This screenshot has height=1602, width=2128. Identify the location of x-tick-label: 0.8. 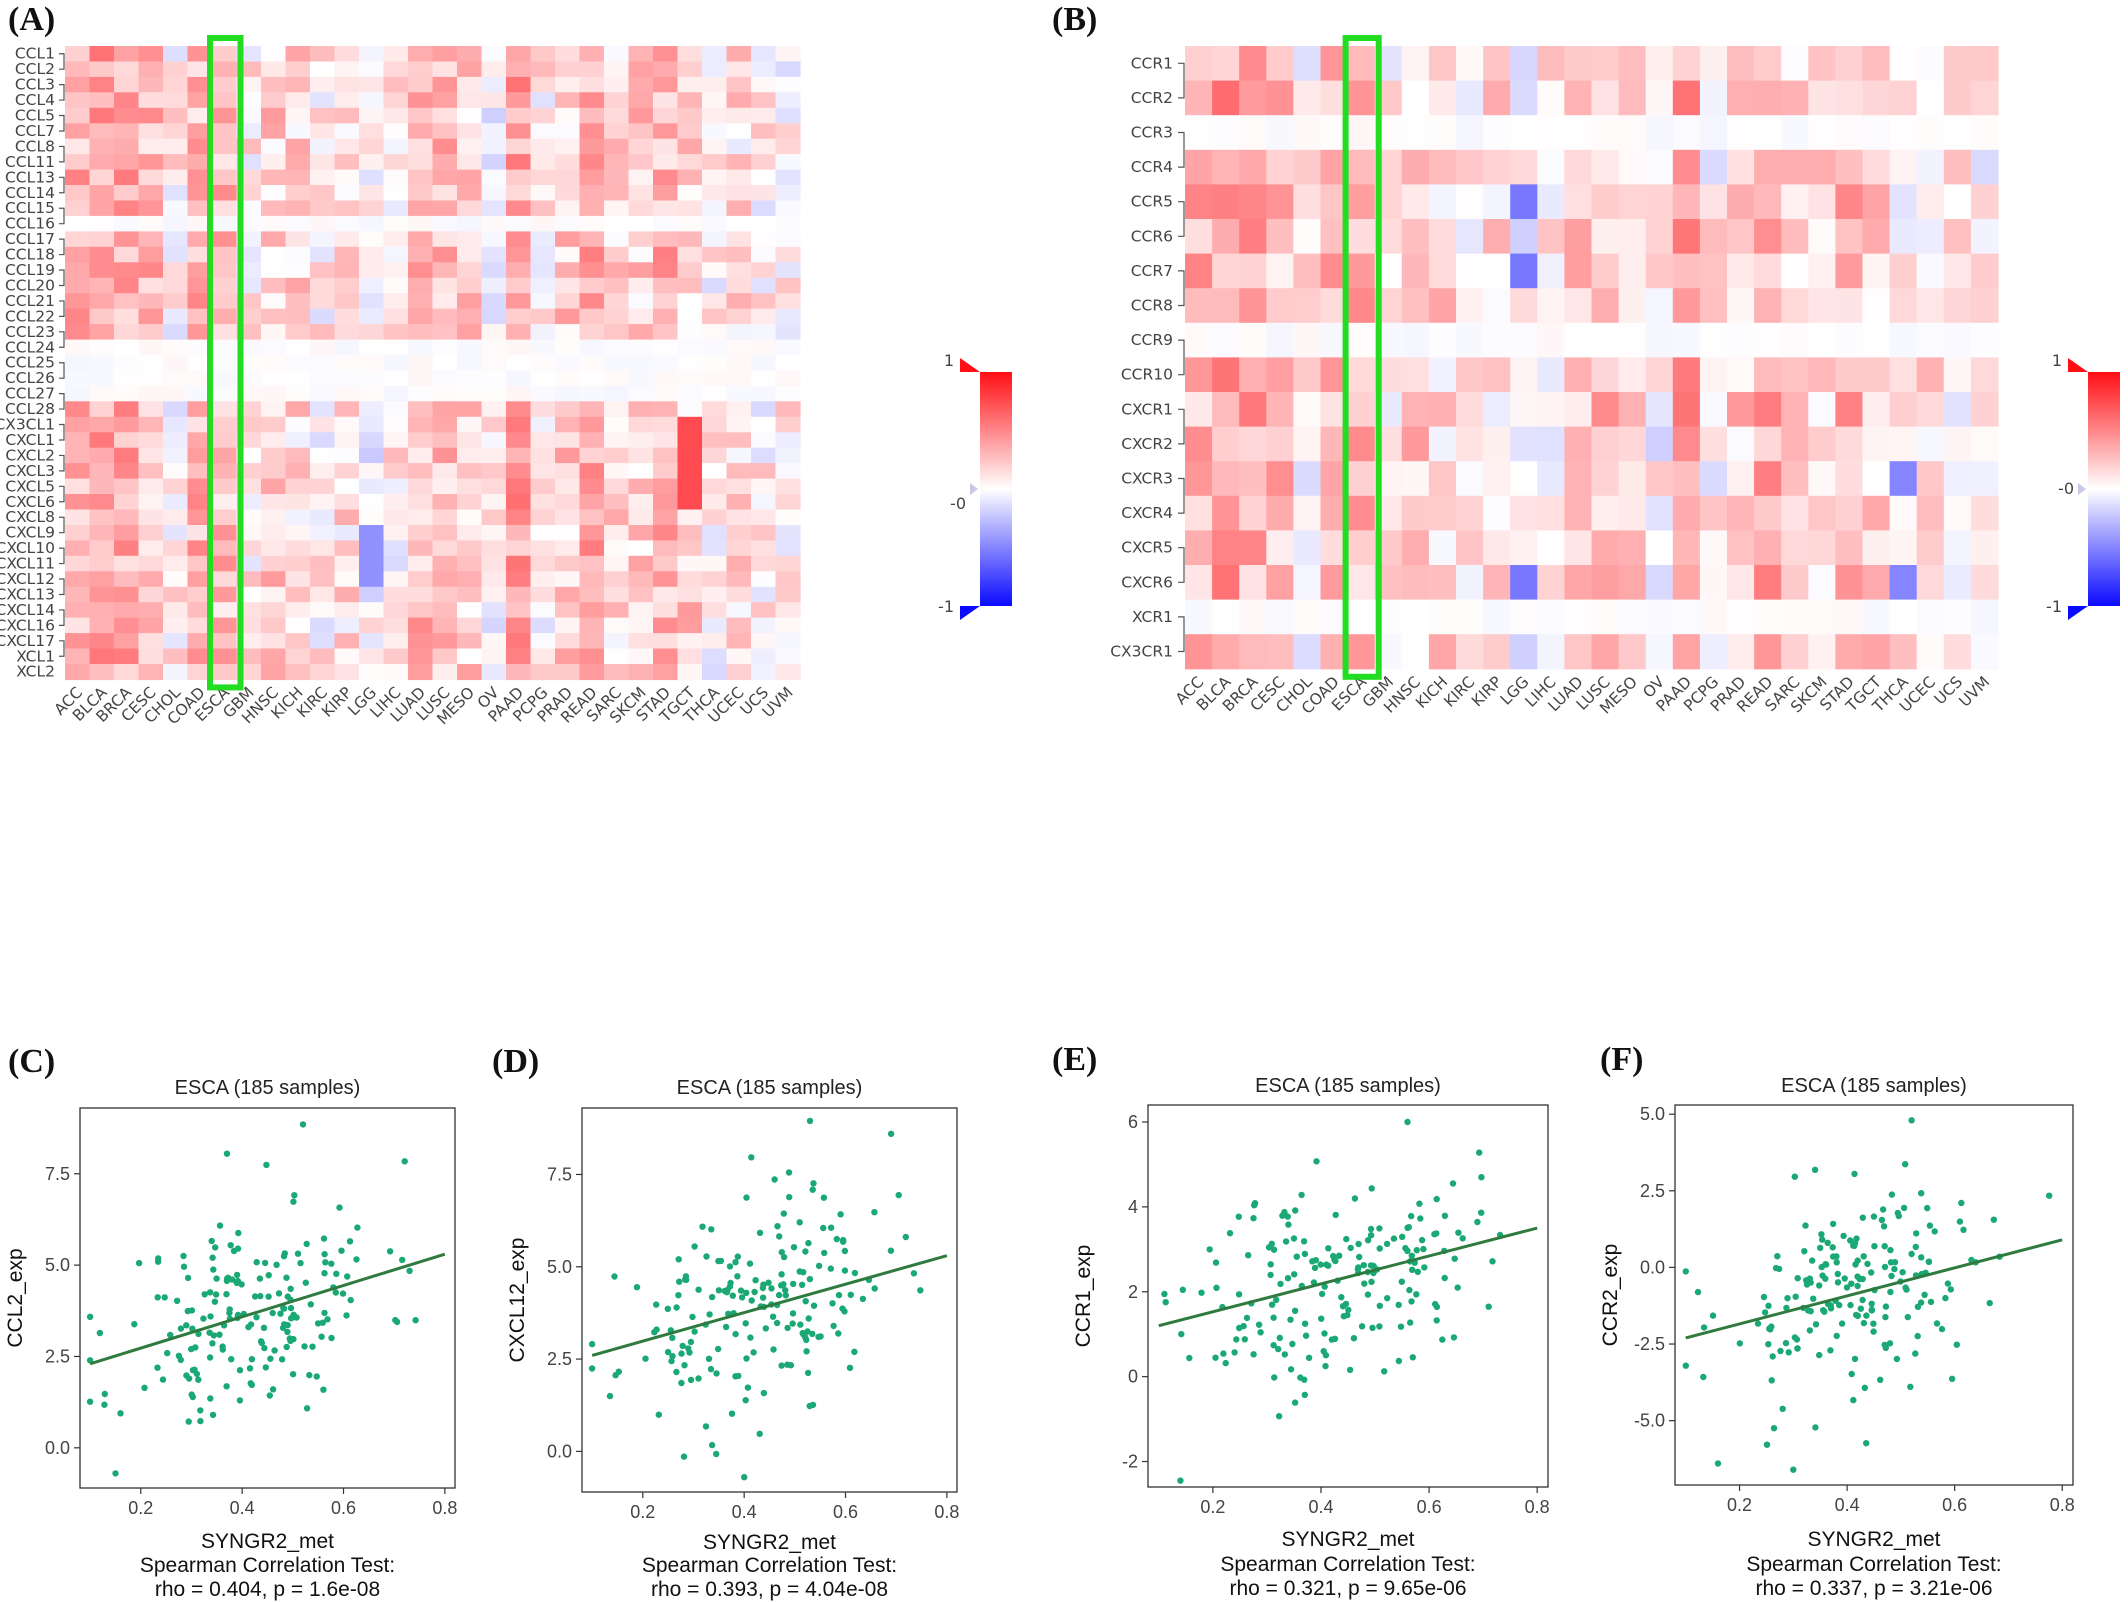
(444, 1508).